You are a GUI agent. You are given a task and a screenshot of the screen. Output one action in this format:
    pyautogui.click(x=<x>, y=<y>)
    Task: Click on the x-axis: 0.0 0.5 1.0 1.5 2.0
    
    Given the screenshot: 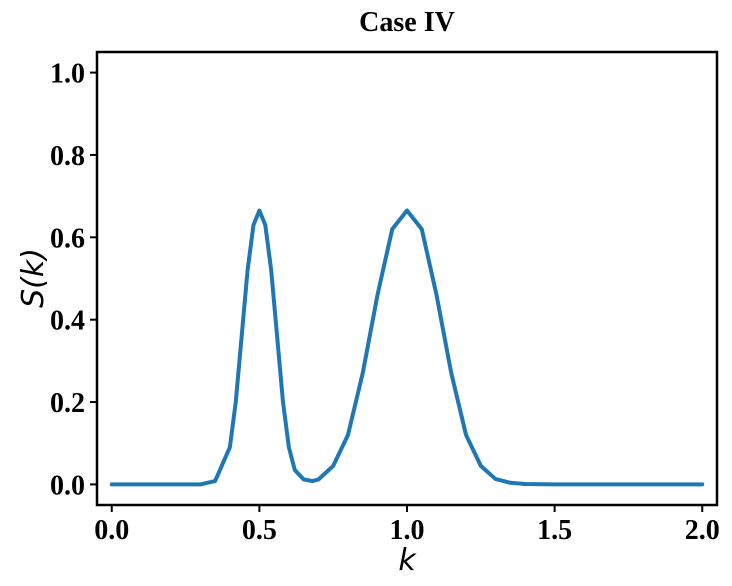 What is the action you would take?
    pyautogui.click(x=407, y=525)
    